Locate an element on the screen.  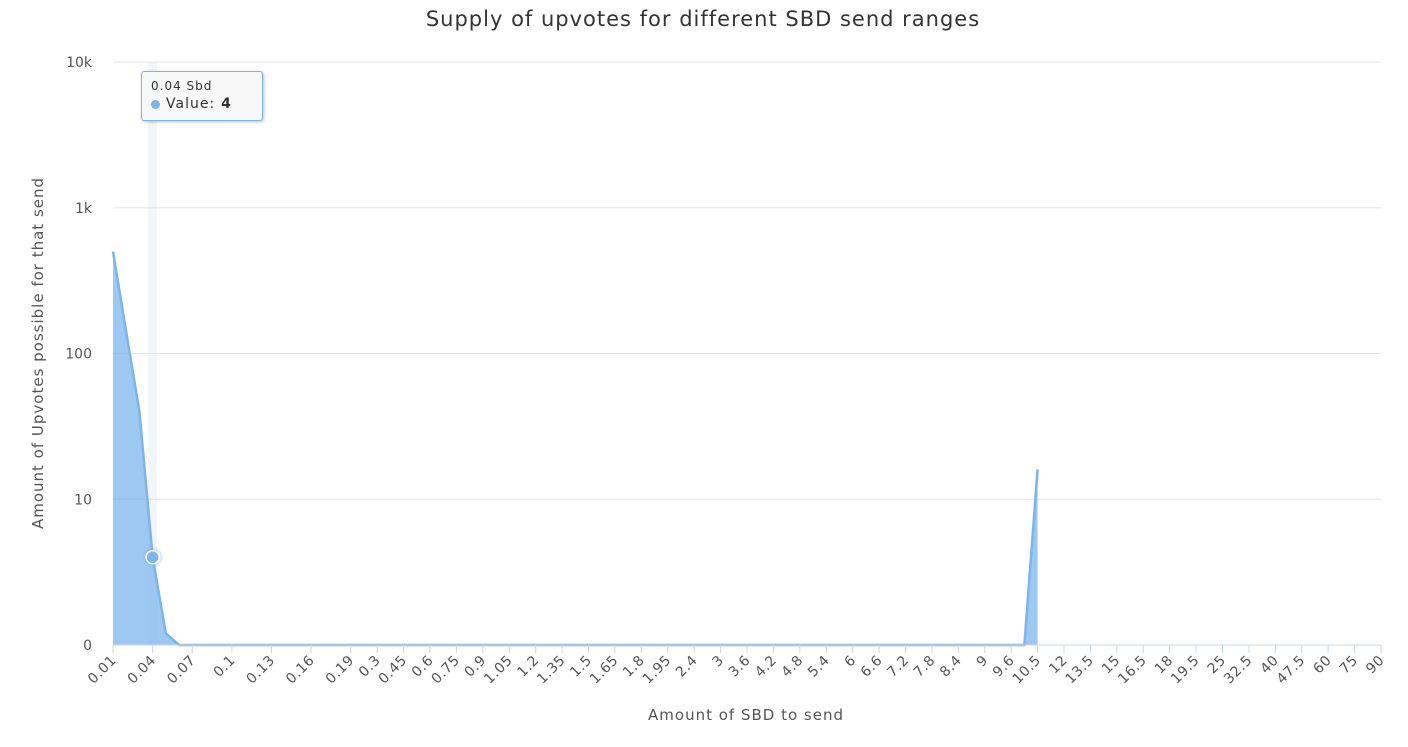
y-tick-label: 100 is located at coordinates (78, 355).